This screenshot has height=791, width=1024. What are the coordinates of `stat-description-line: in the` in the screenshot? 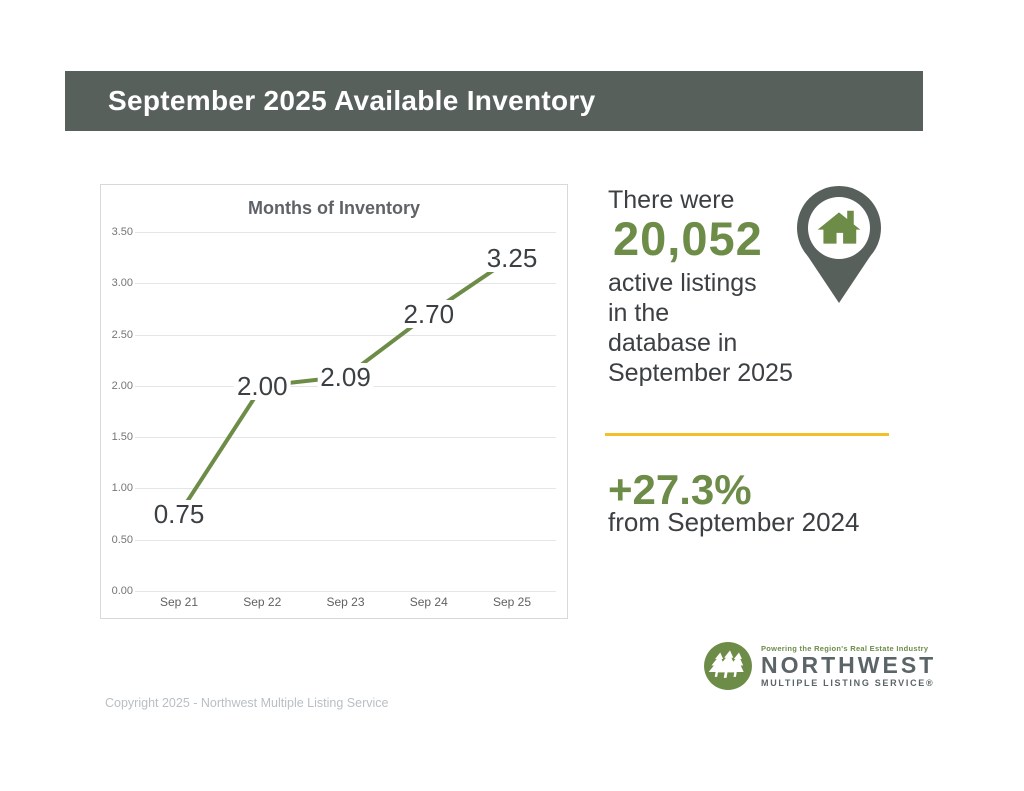 It's located at (639, 313).